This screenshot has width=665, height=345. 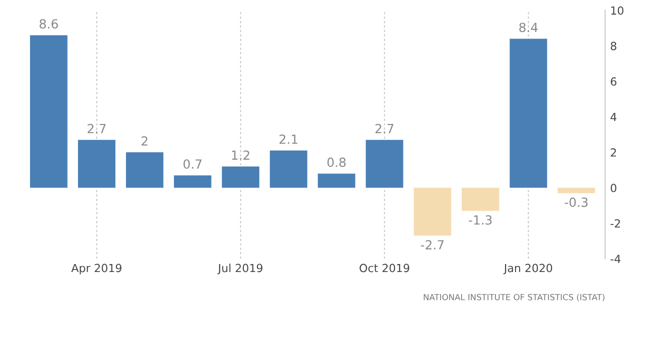 I want to click on y-tick-label: 4, so click(x=613, y=117).